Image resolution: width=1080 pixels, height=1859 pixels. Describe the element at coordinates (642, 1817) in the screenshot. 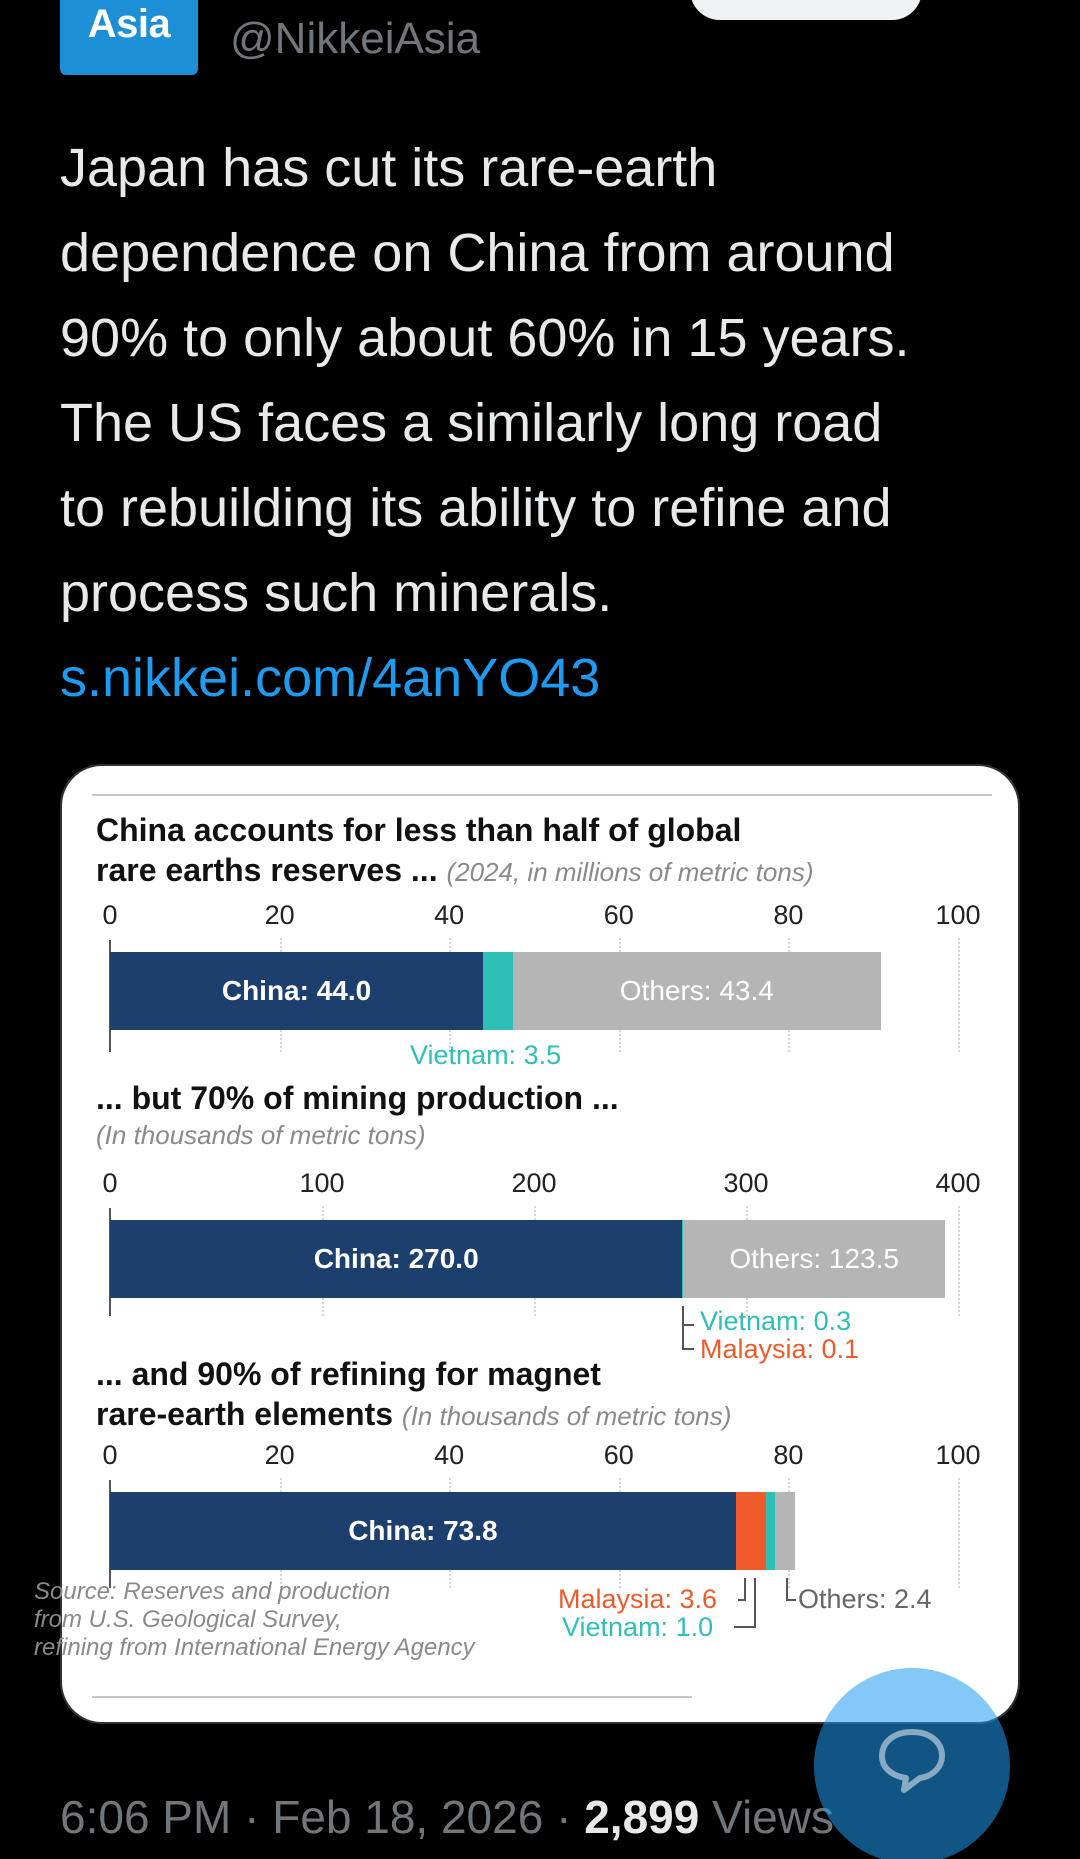

I see `views-count: 2,899` at that location.